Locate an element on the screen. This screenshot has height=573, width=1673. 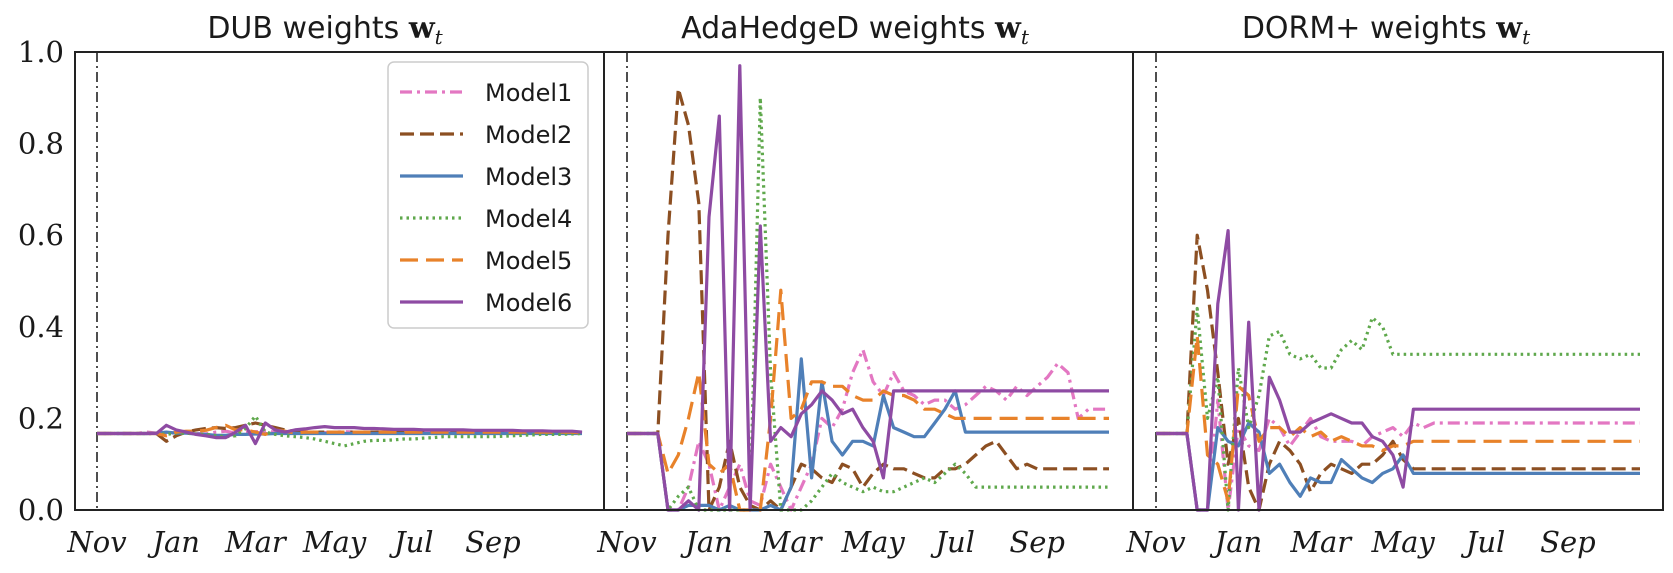
series-line-model2 is located at coordinates (1398, 372).